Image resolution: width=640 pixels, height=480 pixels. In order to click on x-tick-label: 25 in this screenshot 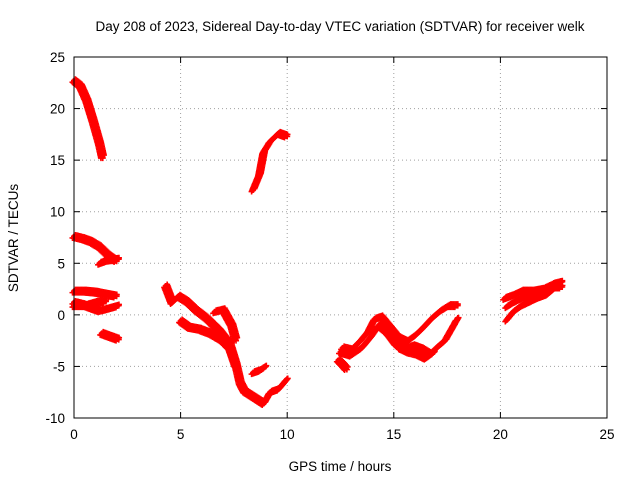, I will do `click(606, 434)`.